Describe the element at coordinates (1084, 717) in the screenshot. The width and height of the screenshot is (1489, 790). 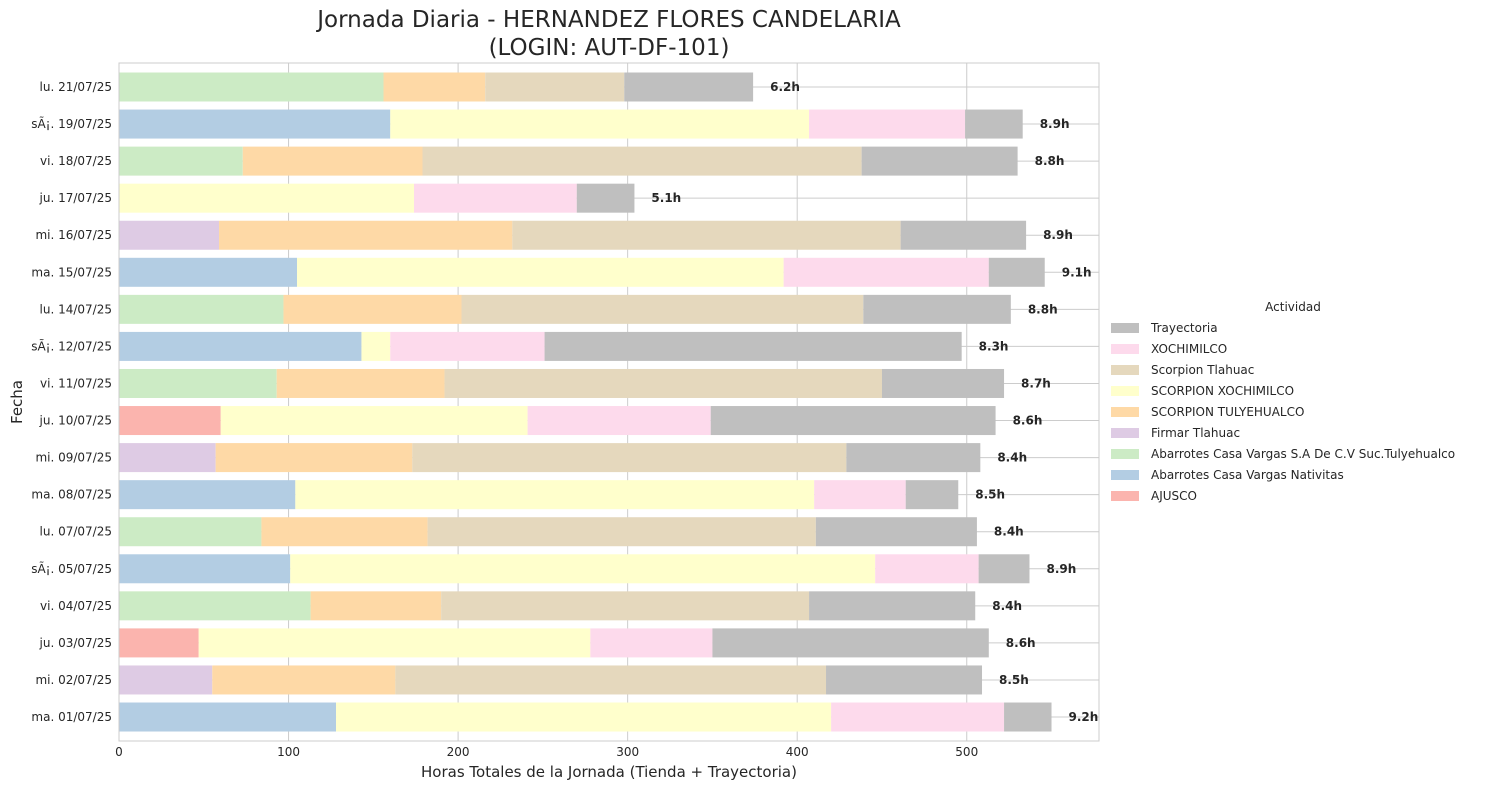
I see `bar-total-label: 9.2h` at that location.